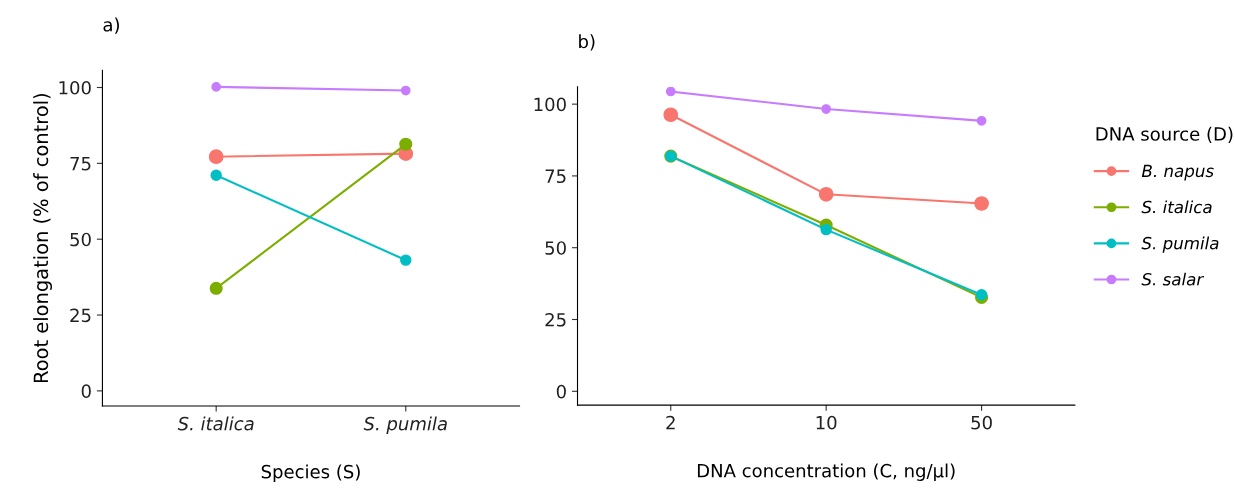  Describe the element at coordinates (826, 422) in the screenshot. I see `x-tick-label: 10` at that location.